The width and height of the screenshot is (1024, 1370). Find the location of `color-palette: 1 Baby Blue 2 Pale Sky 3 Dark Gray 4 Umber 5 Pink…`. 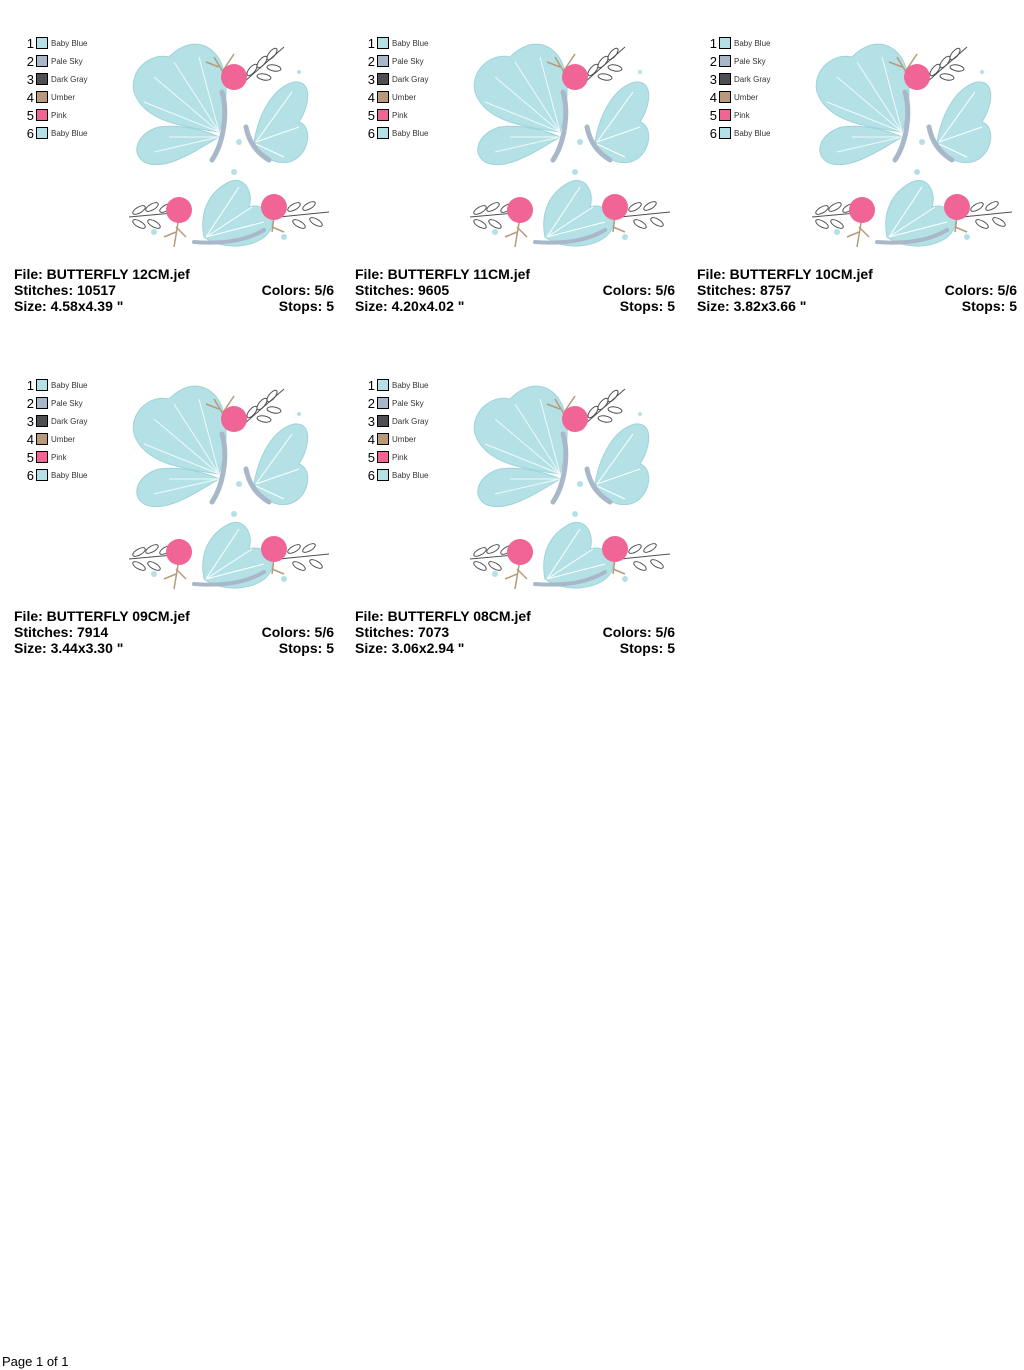

color-palette: 1 Baby Blue 2 Pale Sky 3 Dark Gray 4 Umber 5 Pink… is located at coordinates (54, 430).